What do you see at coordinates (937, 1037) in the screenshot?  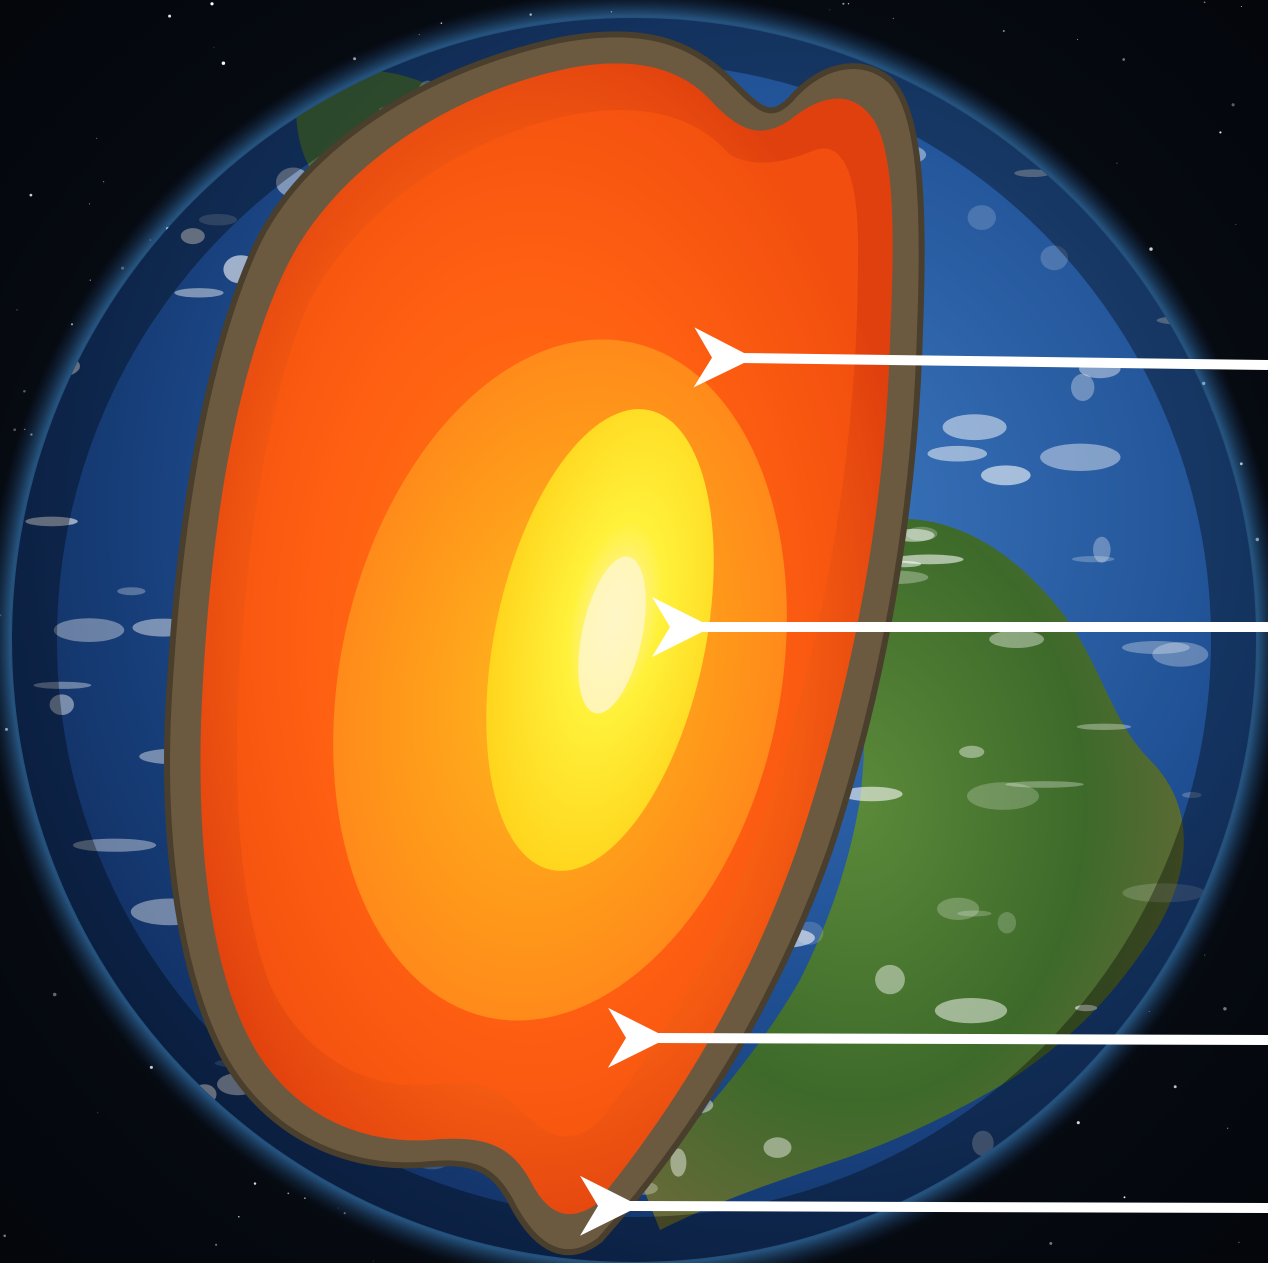 I see `pointer-arrow-mantle` at bounding box center [937, 1037].